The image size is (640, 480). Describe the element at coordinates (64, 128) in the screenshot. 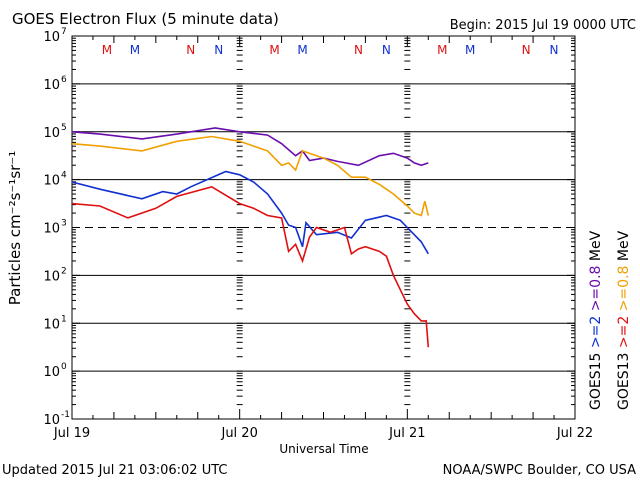

I see `y-tick-exponent: 5` at that location.